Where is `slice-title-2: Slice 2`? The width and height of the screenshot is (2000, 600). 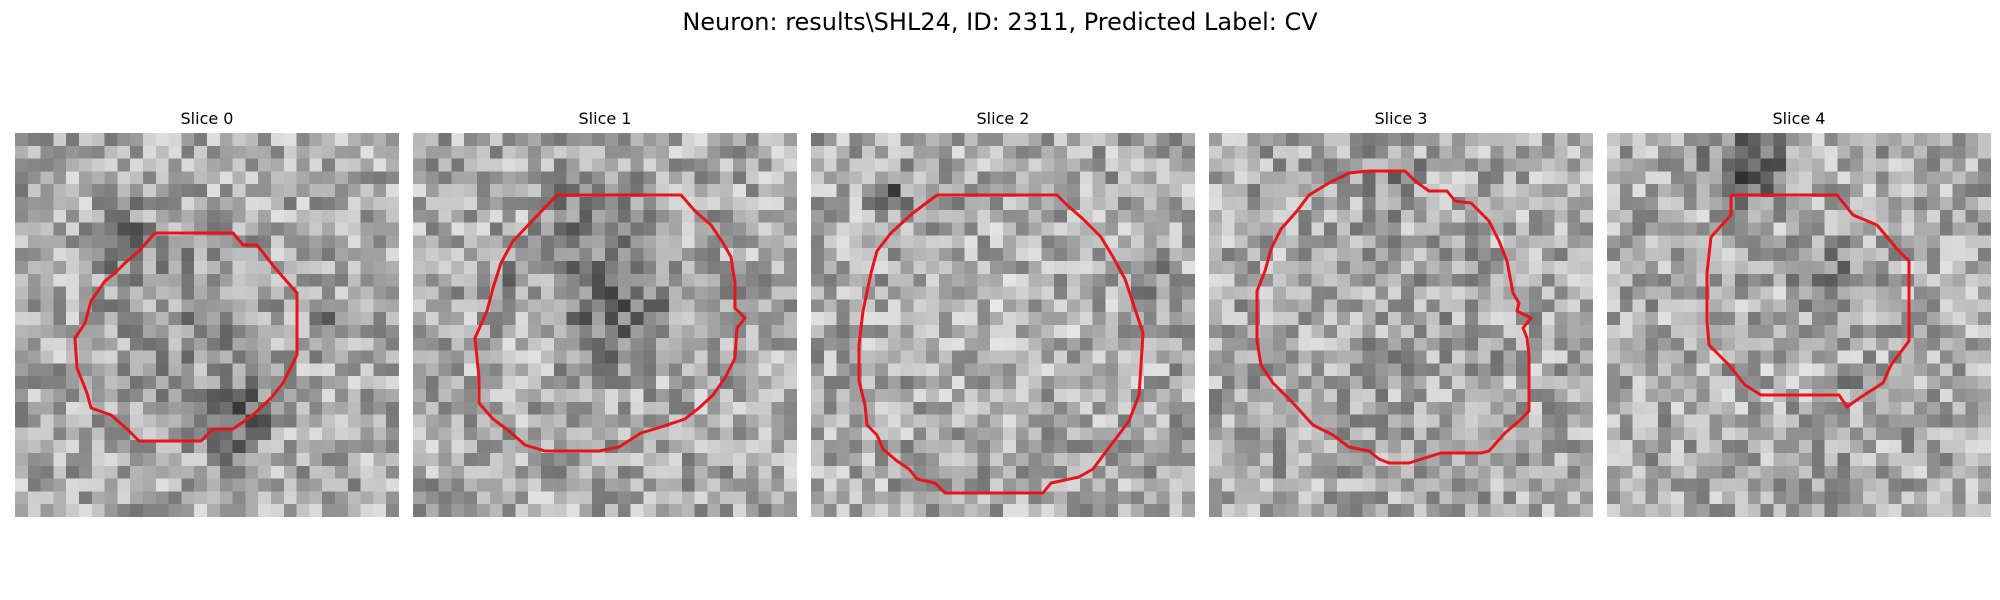 slice-title-2: Slice 2 is located at coordinates (1003, 119).